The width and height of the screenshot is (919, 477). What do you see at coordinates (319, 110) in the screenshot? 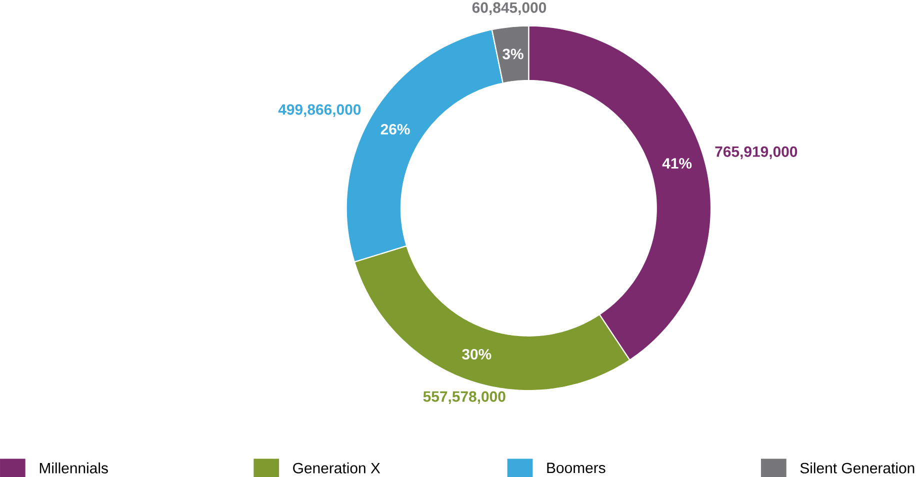
I see `data-label: 499,866,000` at bounding box center [319, 110].